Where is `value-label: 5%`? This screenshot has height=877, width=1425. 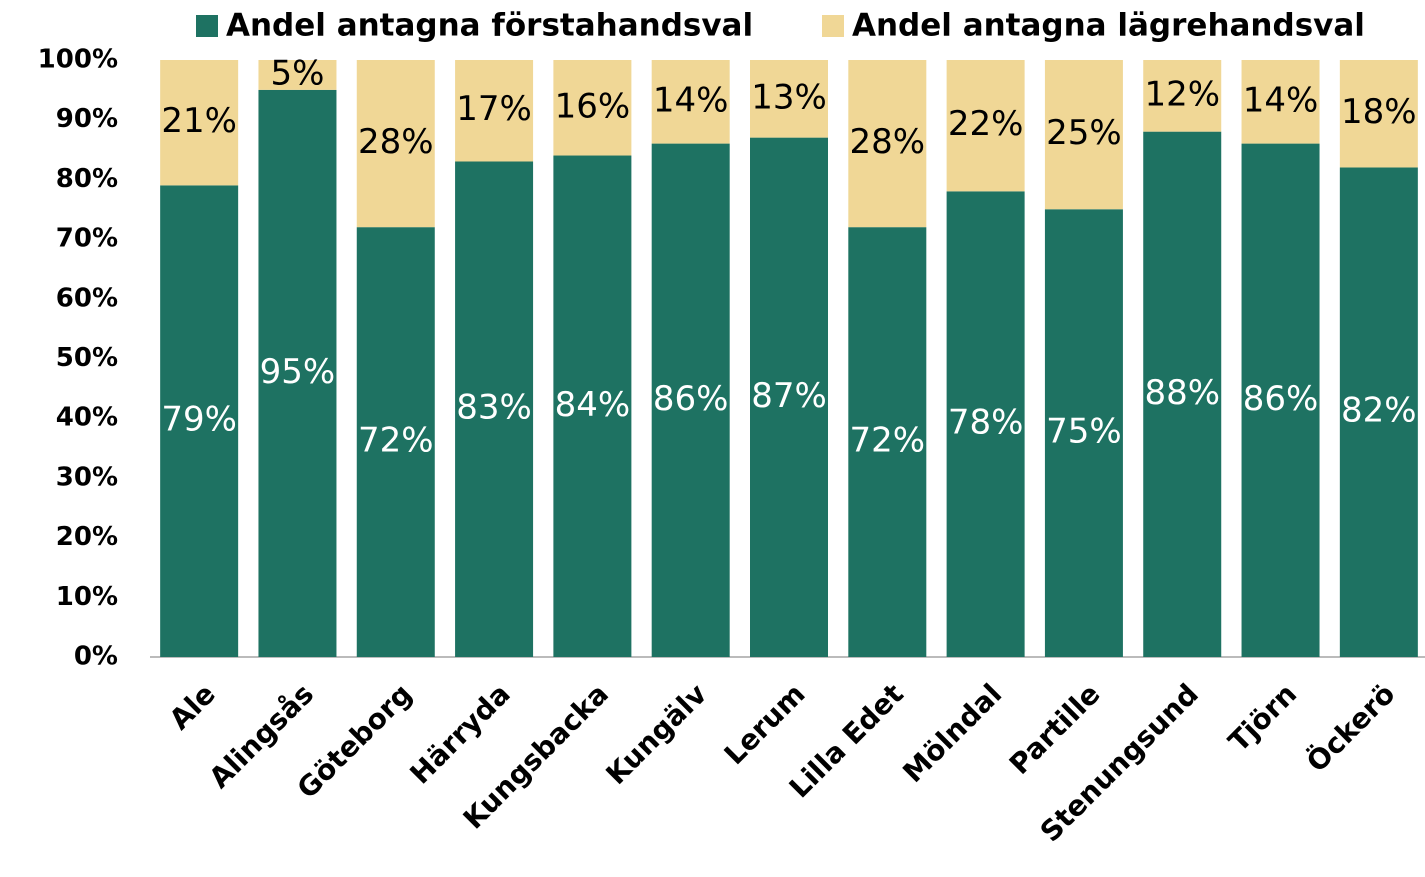 value-label: 5% is located at coordinates (297, 73).